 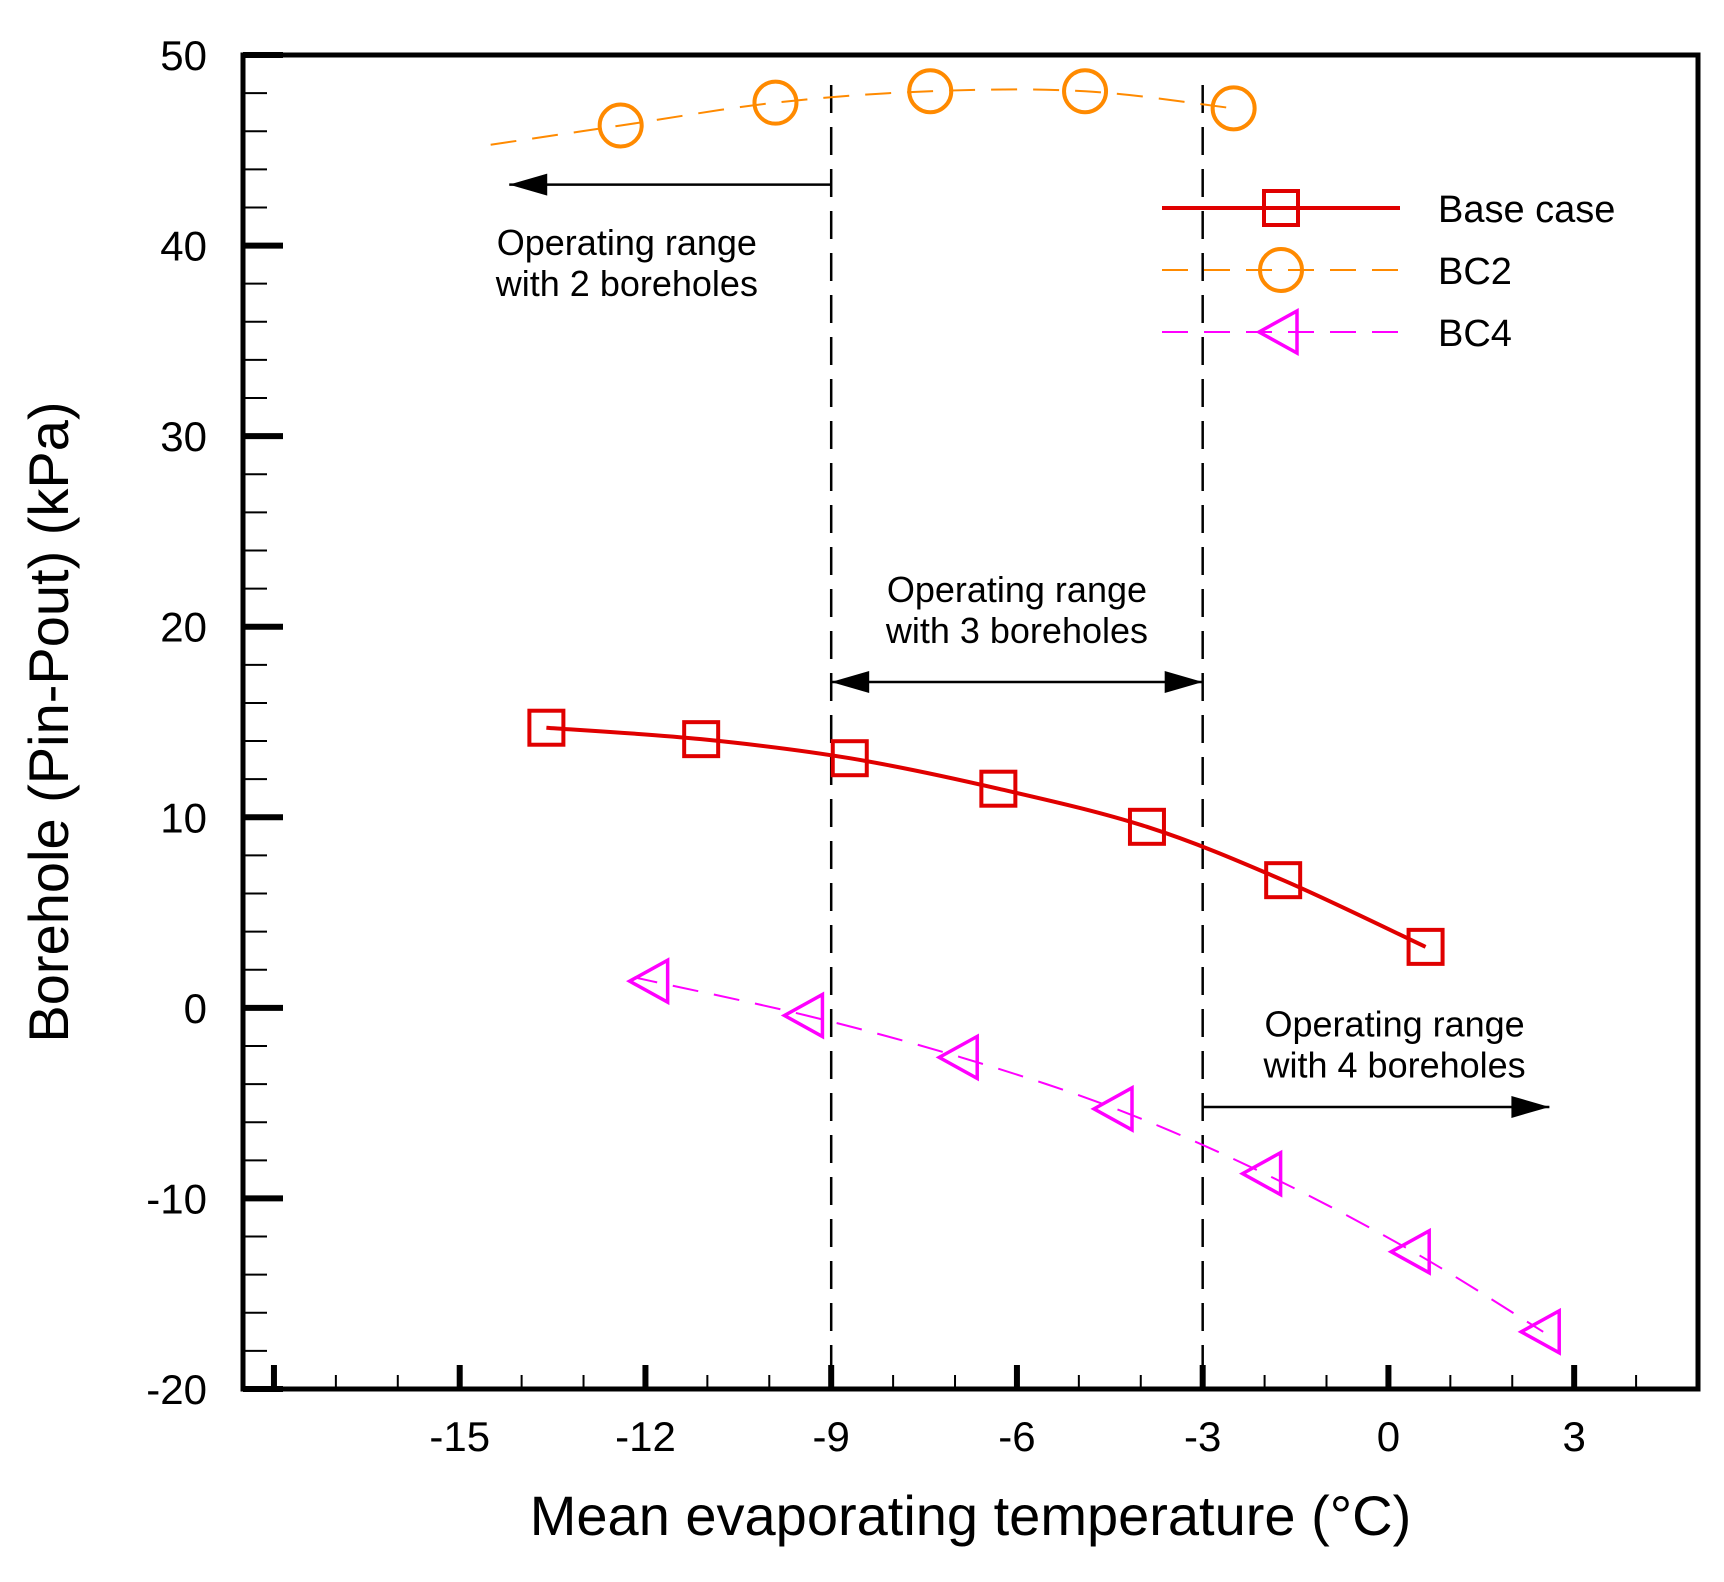 I want to click on x-tick-label: -3, so click(x=1202, y=1436).